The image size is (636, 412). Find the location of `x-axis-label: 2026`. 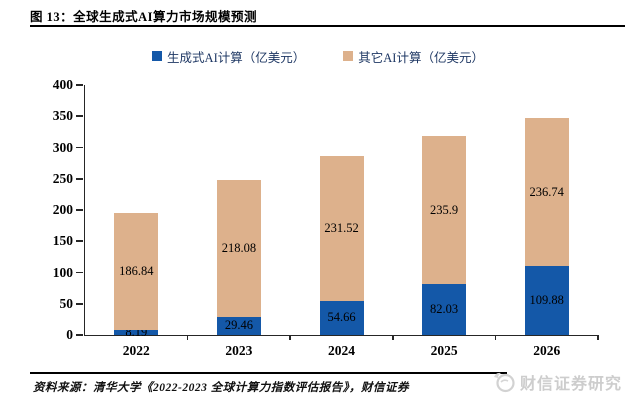

x-axis-label: 2026 is located at coordinates (547, 350).